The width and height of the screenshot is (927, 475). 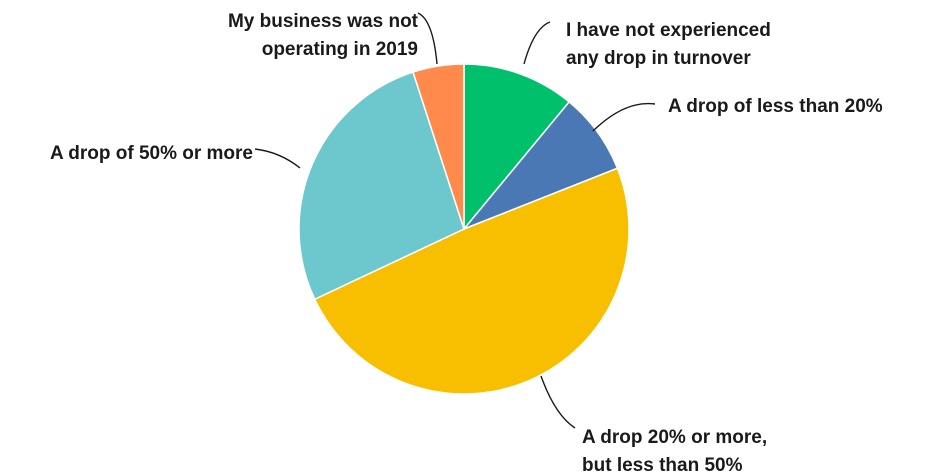 I want to click on slice-label: A drop of 50% or more, so click(x=151, y=153).